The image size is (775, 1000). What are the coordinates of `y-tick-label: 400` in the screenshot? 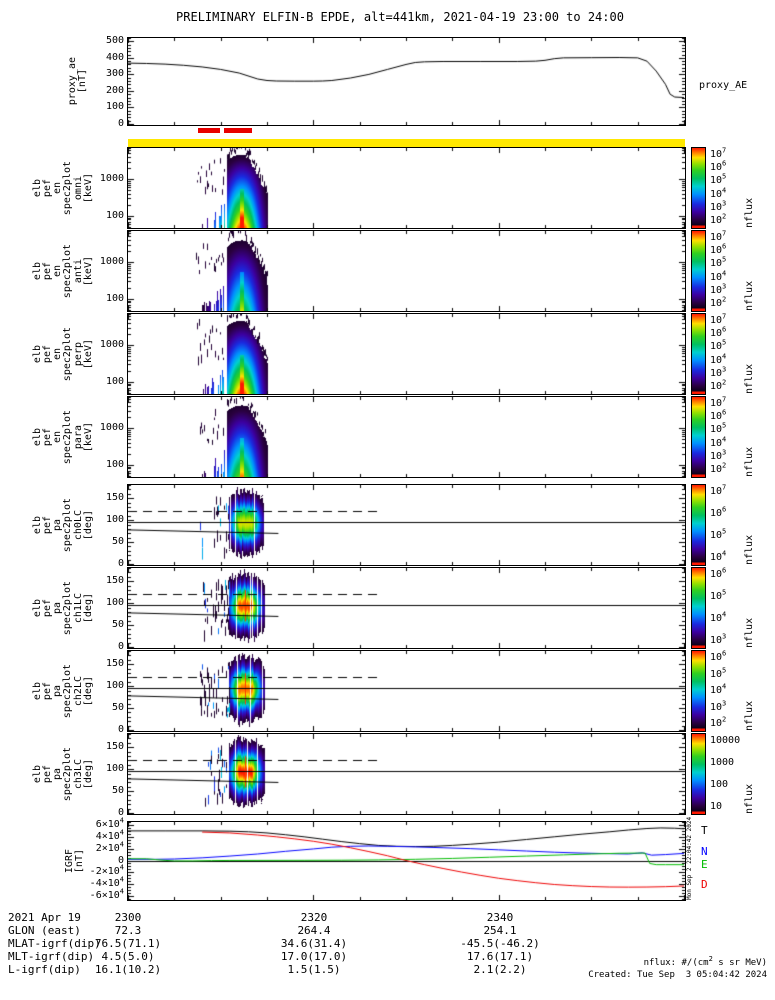 It's located at (114, 57).